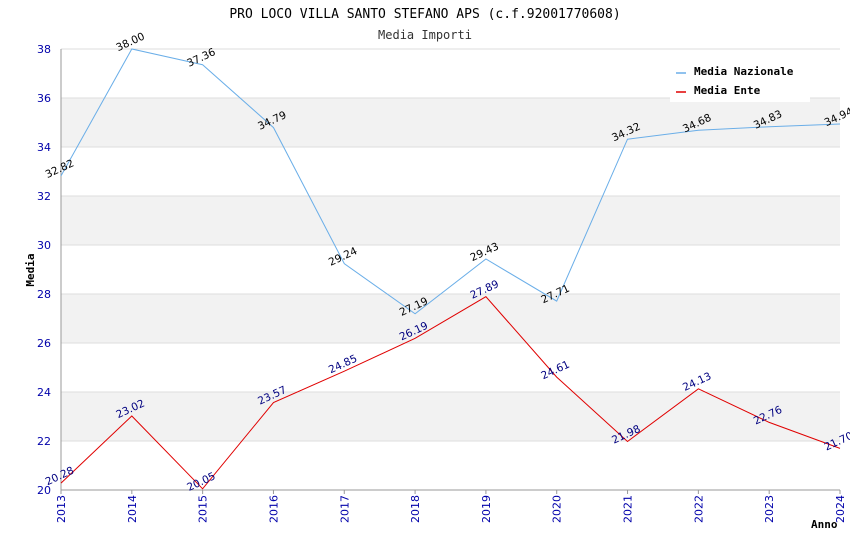 Image resolution: width=850 pixels, height=550 pixels. Describe the element at coordinates (44, 245) in the screenshot. I see `y-tick-30: 30` at that location.